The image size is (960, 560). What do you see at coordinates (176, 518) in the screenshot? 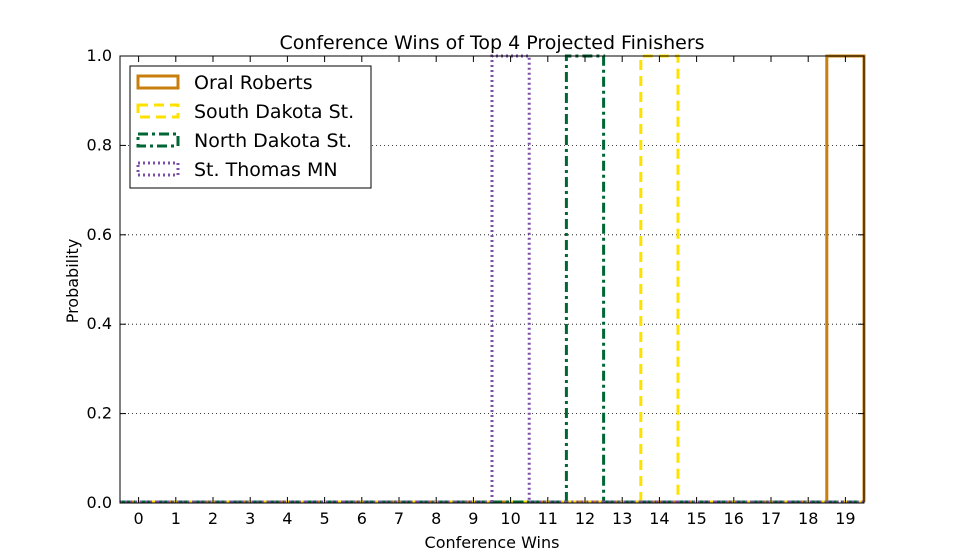
I see `x-tick-label: 1` at bounding box center [176, 518].